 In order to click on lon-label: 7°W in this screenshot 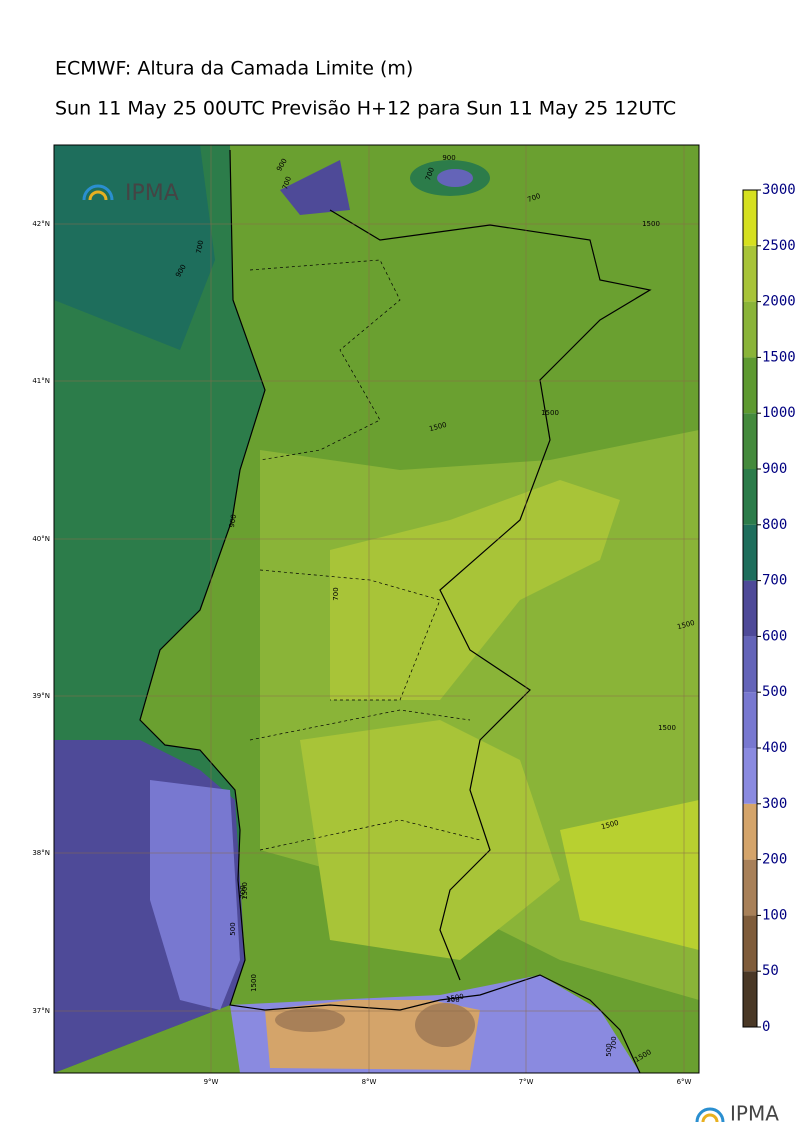, I will do `click(526, 1082)`.